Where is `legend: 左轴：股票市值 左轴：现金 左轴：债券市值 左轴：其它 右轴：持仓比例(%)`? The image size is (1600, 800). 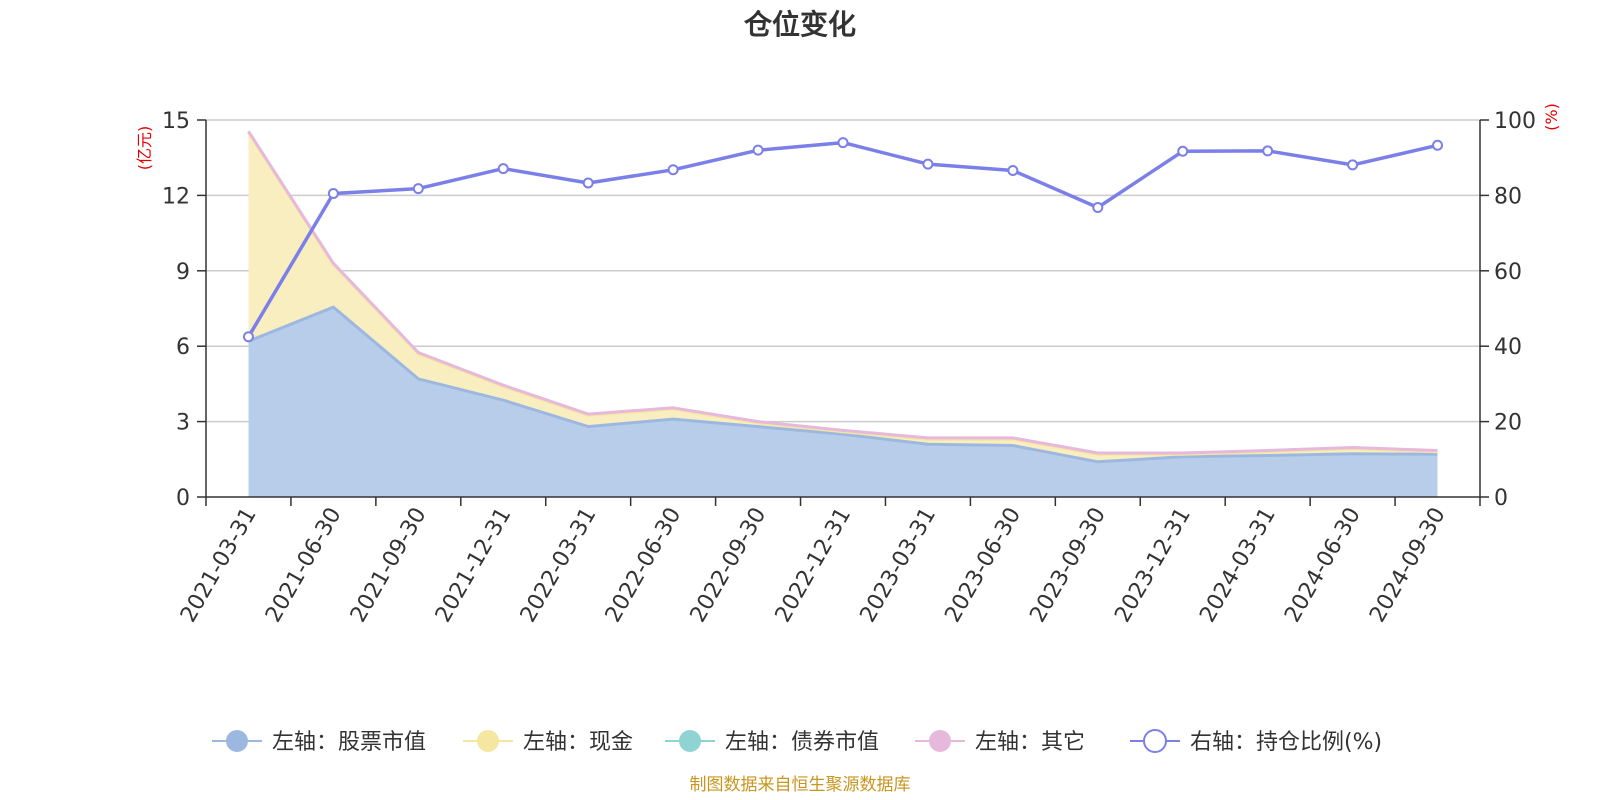
legend: 左轴：股票市值 左轴：现金 左轴：债券市值 左轴：其它 右轴：持仓比例(%) is located at coordinates (797, 742).